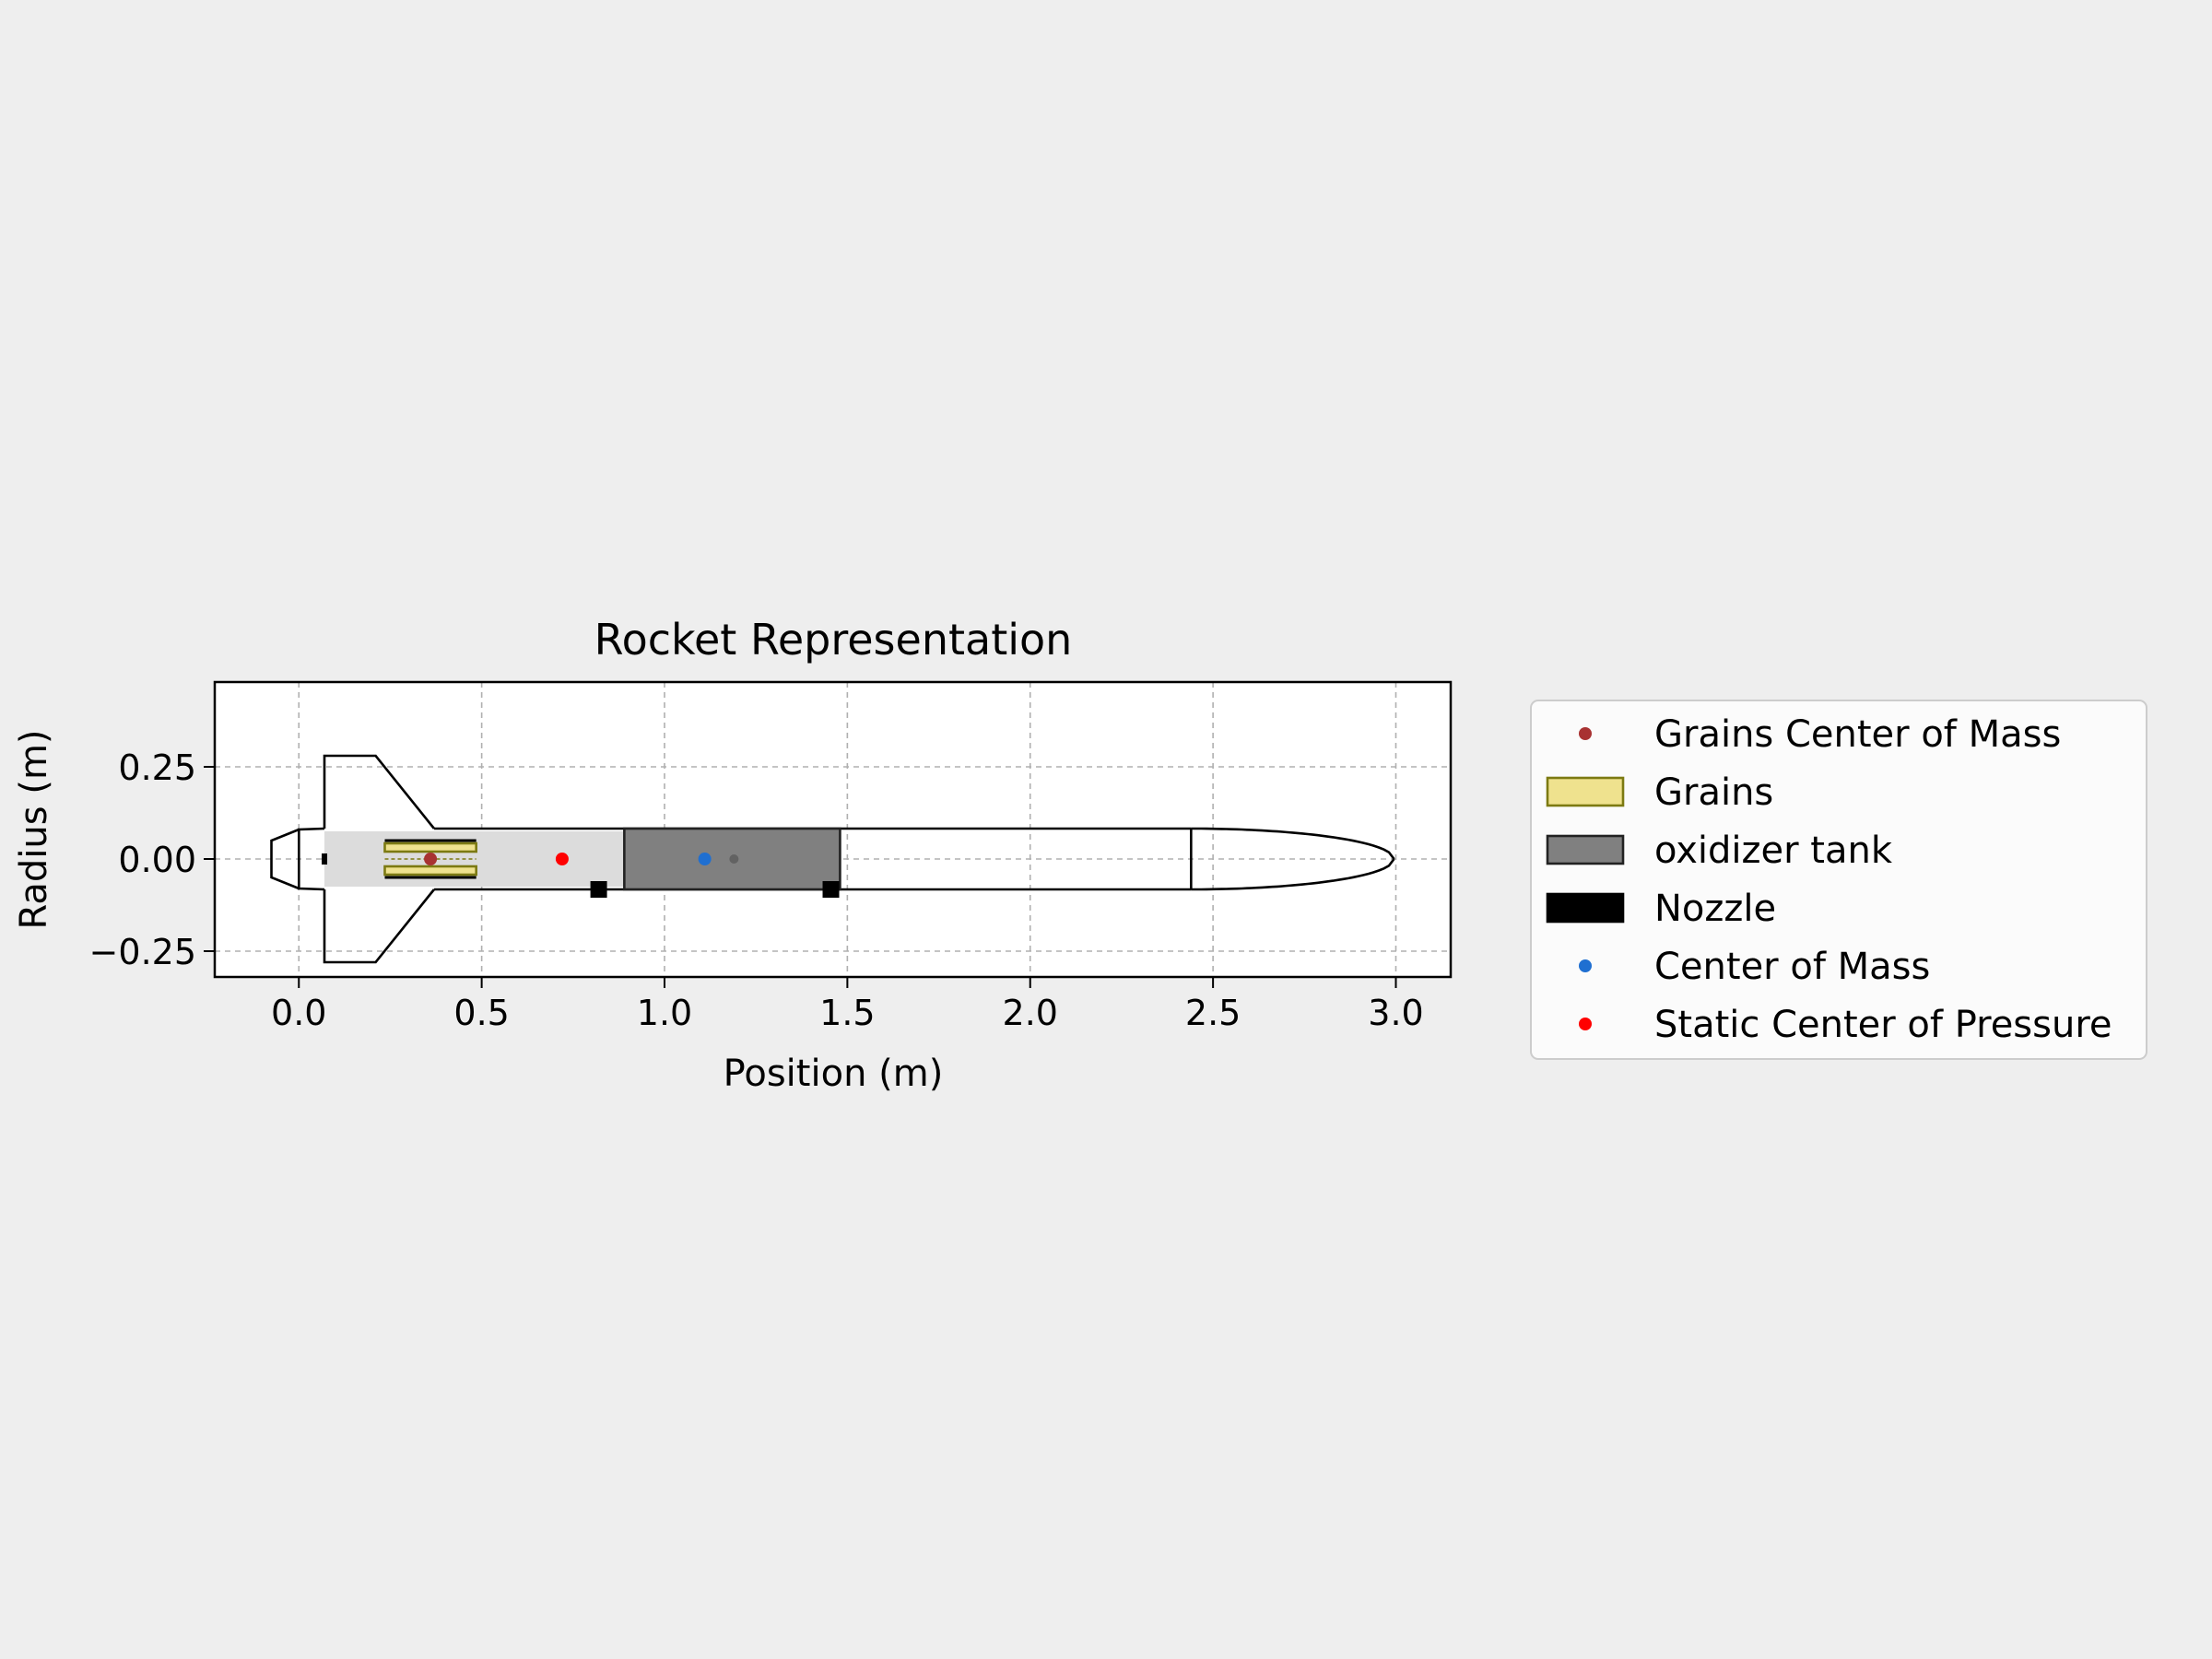 The height and width of the screenshot is (1659, 2212). Describe the element at coordinates (142, 952) in the screenshot. I see `y-tick-label: −0.25` at that location.